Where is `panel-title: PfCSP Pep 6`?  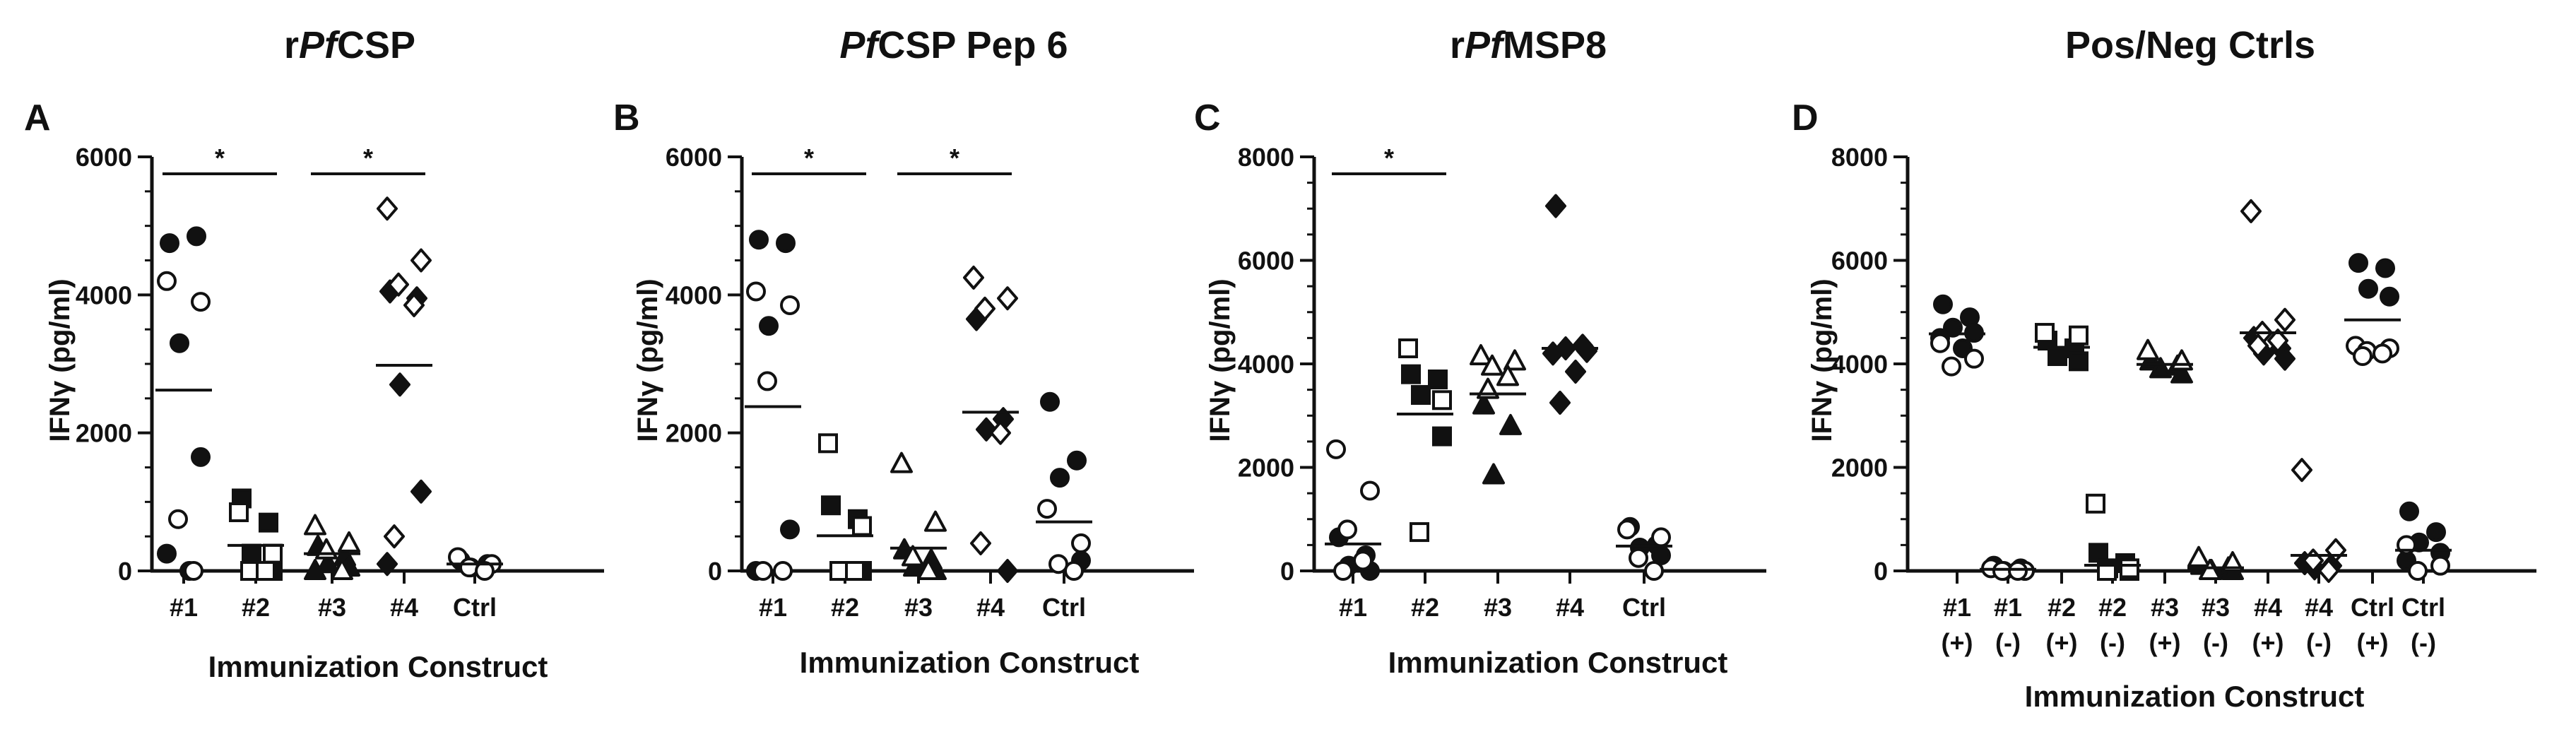
panel-title: PfCSP Pep 6 is located at coordinates (953, 45).